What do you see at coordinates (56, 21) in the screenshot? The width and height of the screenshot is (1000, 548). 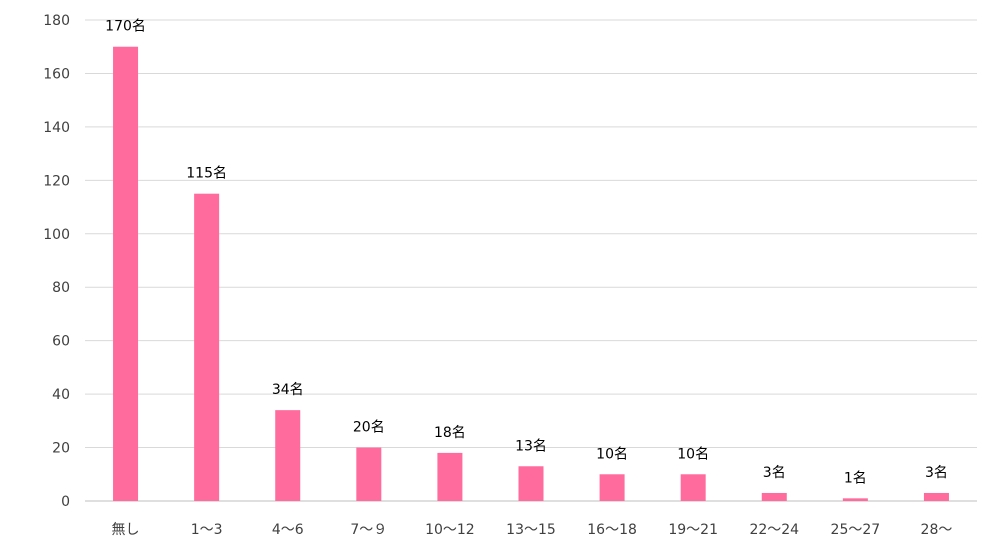 I see `y-tick-label: 180` at bounding box center [56, 21].